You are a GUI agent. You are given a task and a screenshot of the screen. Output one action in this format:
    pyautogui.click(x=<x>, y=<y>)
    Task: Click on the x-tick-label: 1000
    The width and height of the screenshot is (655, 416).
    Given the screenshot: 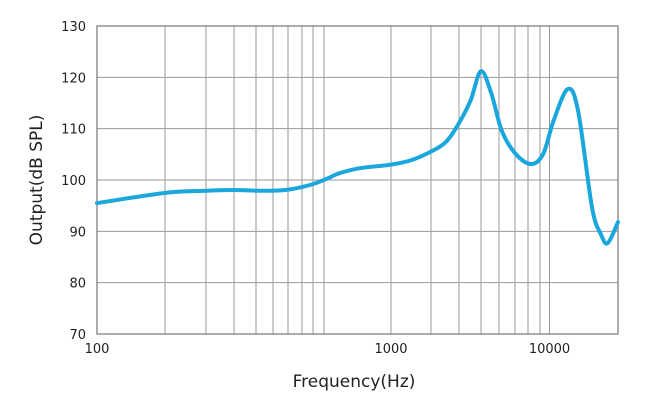 What is the action you would take?
    pyautogui.click(x=390, y=349)
    